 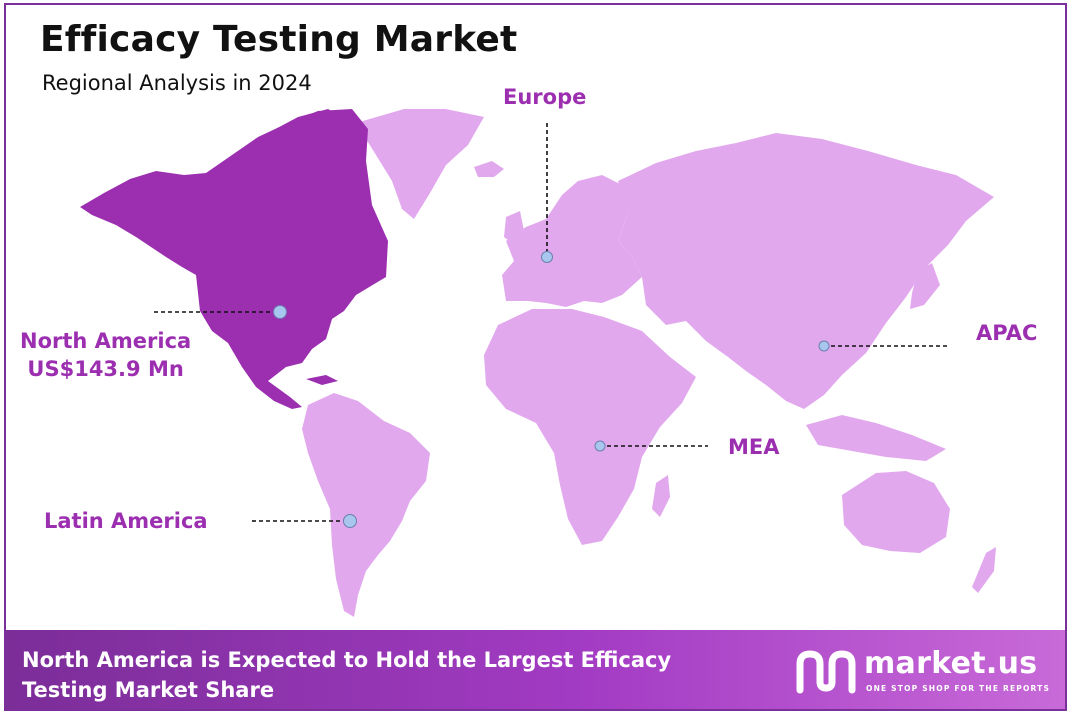 I want to click on latin-america-marker, so click(x=350, y=521).